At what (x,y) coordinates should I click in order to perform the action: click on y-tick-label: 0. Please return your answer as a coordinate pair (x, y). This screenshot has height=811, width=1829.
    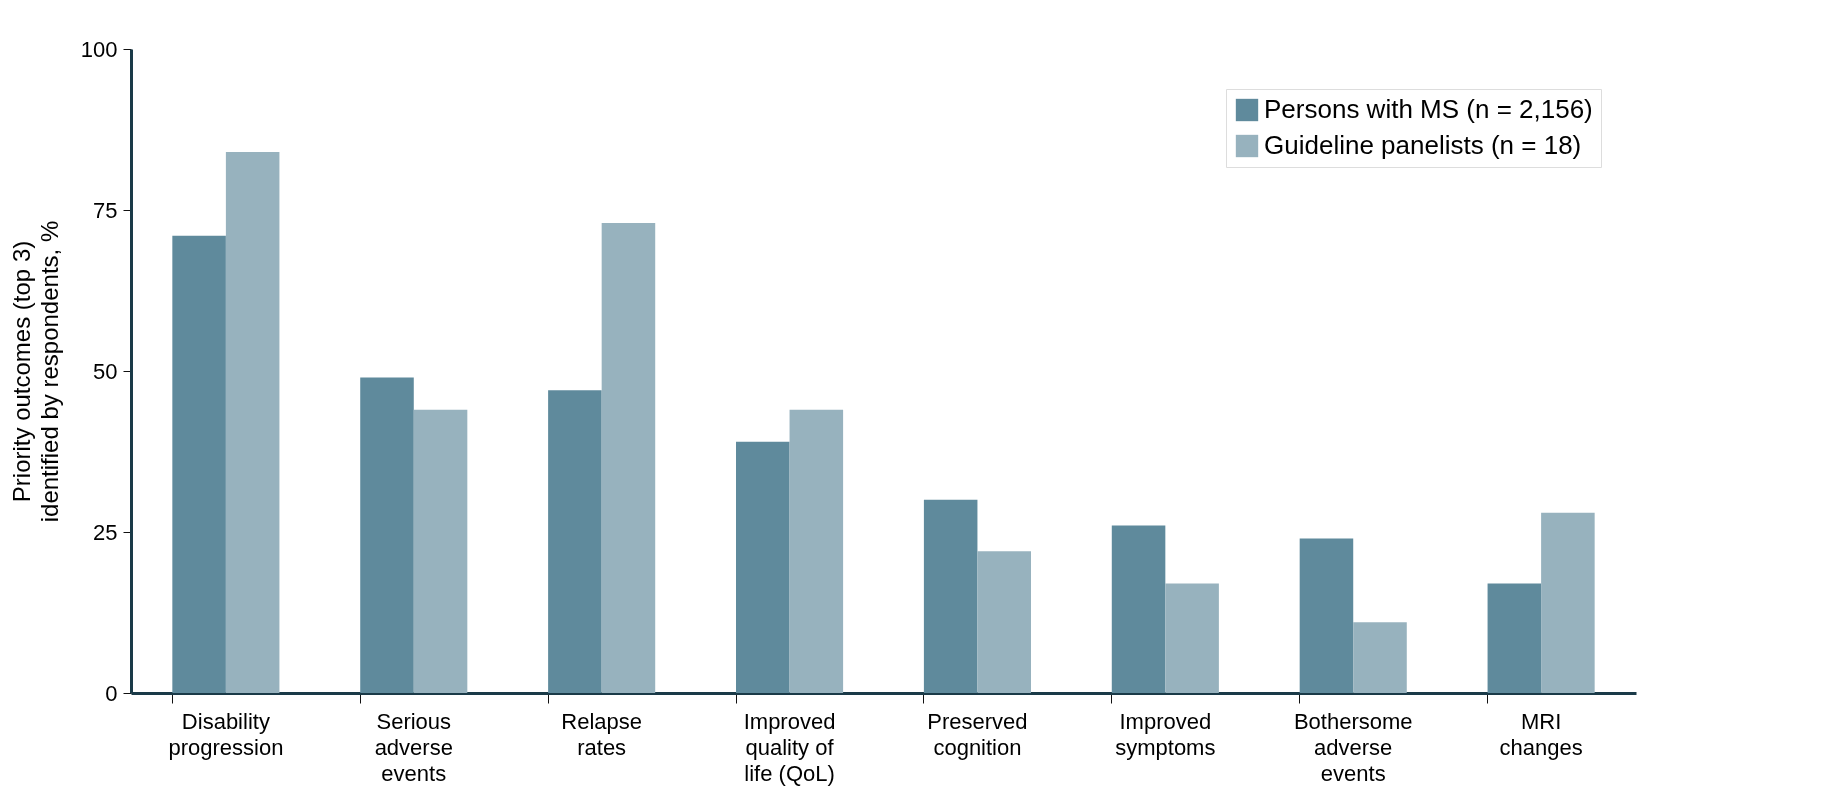
    Looking at the image, I should click on (111, 693).